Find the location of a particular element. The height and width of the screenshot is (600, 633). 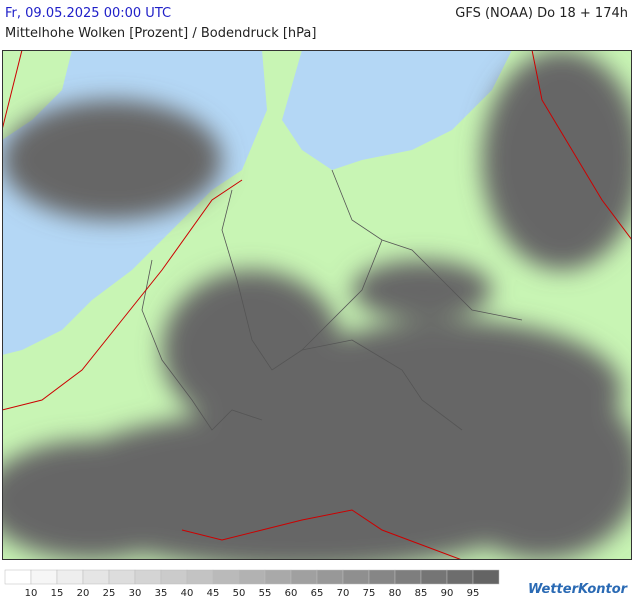

legend-label: 40 is located at coordinates (187, 593).